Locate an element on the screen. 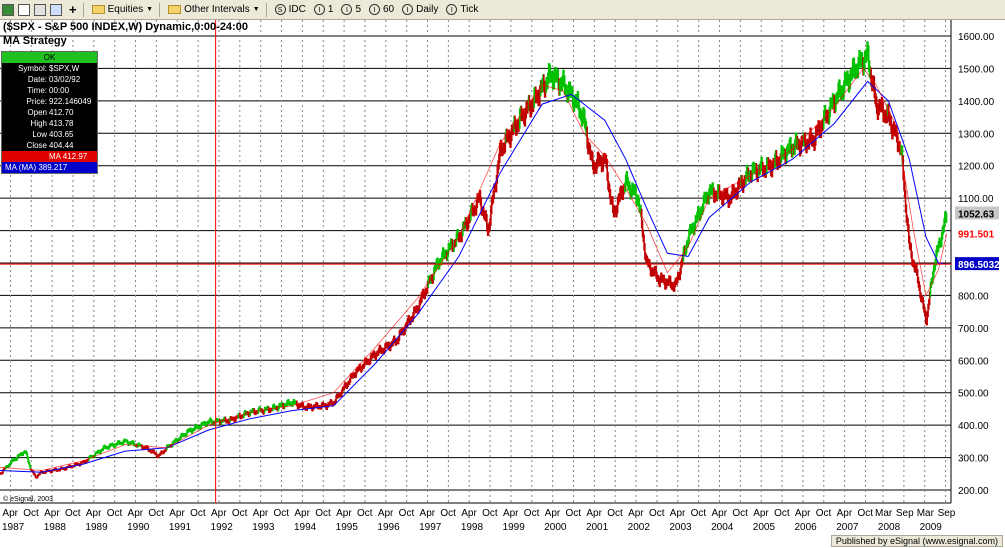 The image size is (1005, 548). other-intervals-menu: Other Intervals ▼ is located at coordinates (214, 10).